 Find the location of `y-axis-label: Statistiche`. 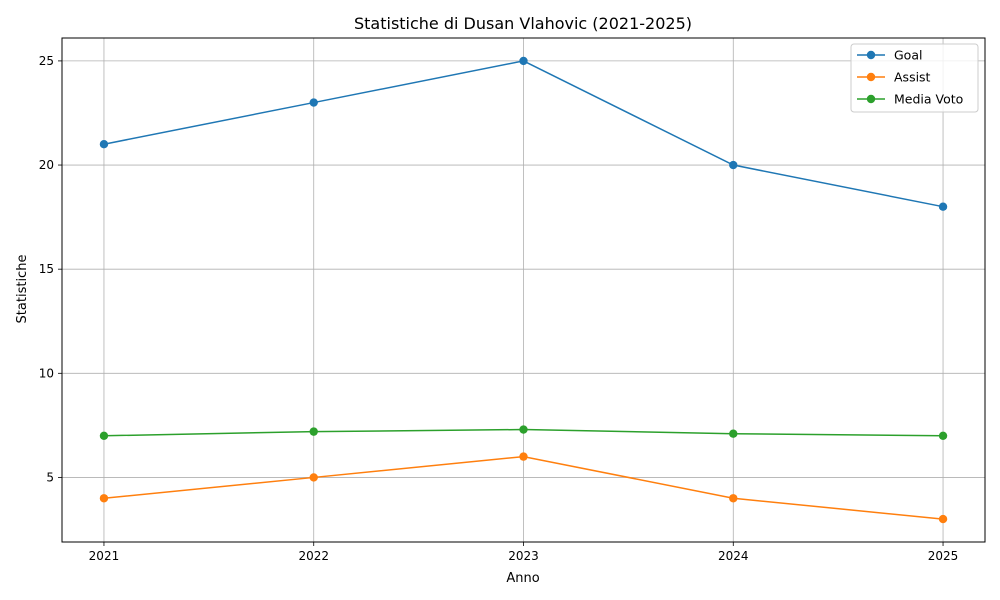

y-axis-label: Statistiche is located at coordinates (22, 289).